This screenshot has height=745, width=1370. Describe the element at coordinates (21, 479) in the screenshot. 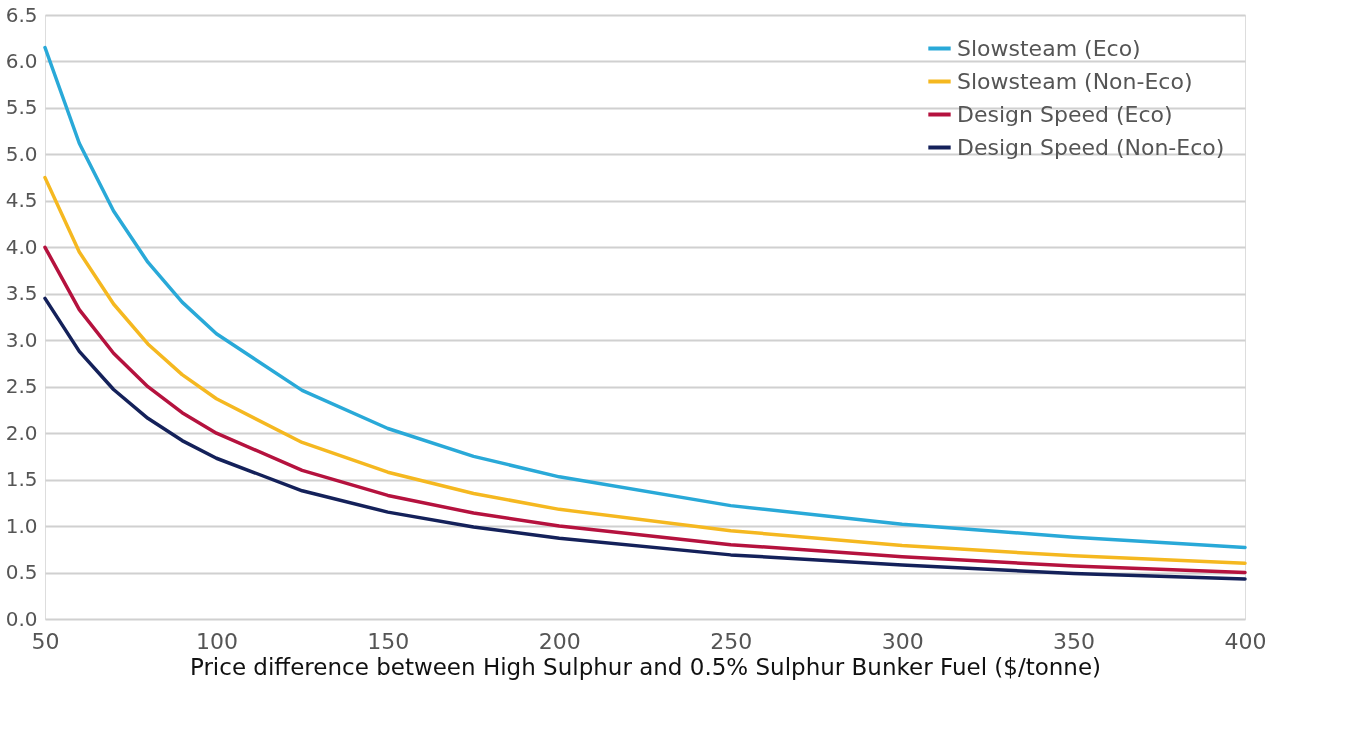

I see `y-tick-label: 1.5` at that location.